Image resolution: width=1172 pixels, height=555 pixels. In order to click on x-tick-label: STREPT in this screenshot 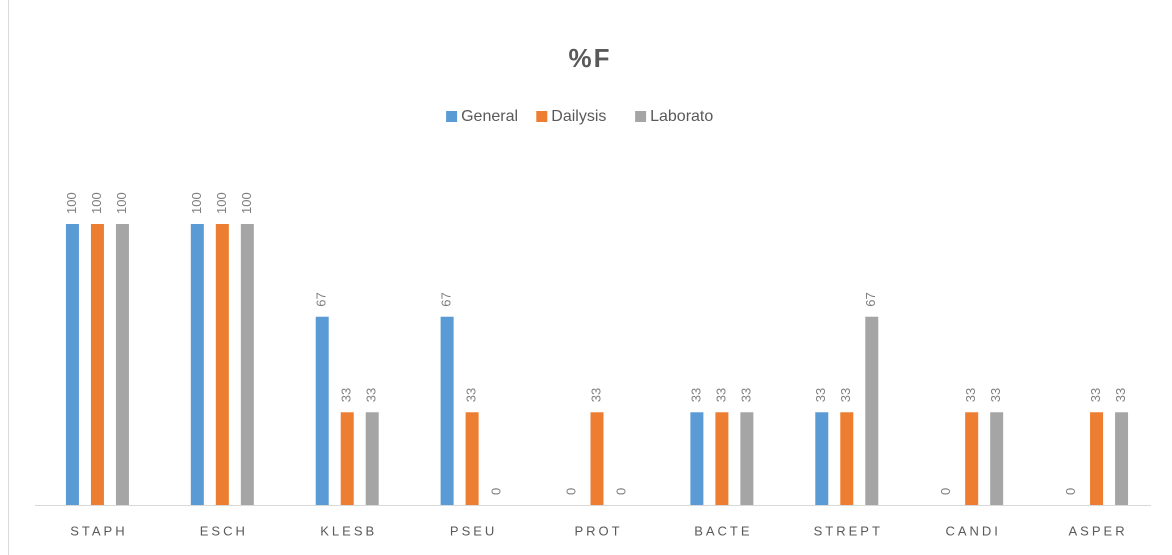, I will do `click(848, 530)`.